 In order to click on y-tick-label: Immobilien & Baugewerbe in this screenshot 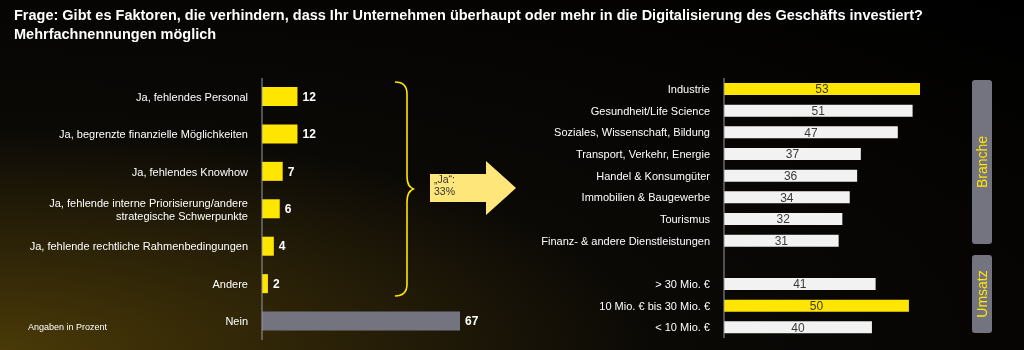, I will do `click(645, 197)`.